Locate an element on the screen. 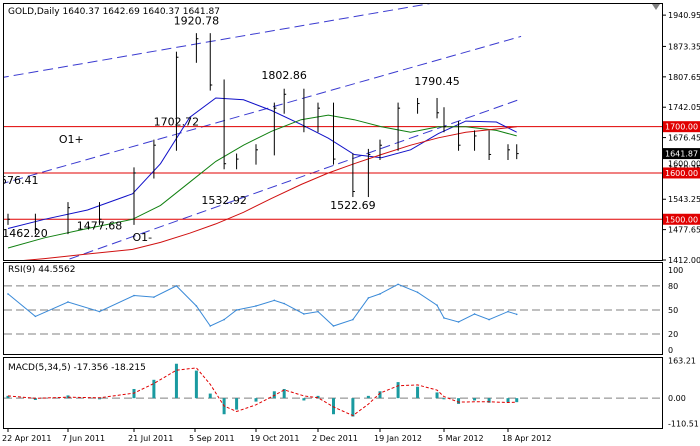 The height and width of the screenshot is (446, 700). hidden-price-label: 1600.00 is located at coordinates (684, 164).